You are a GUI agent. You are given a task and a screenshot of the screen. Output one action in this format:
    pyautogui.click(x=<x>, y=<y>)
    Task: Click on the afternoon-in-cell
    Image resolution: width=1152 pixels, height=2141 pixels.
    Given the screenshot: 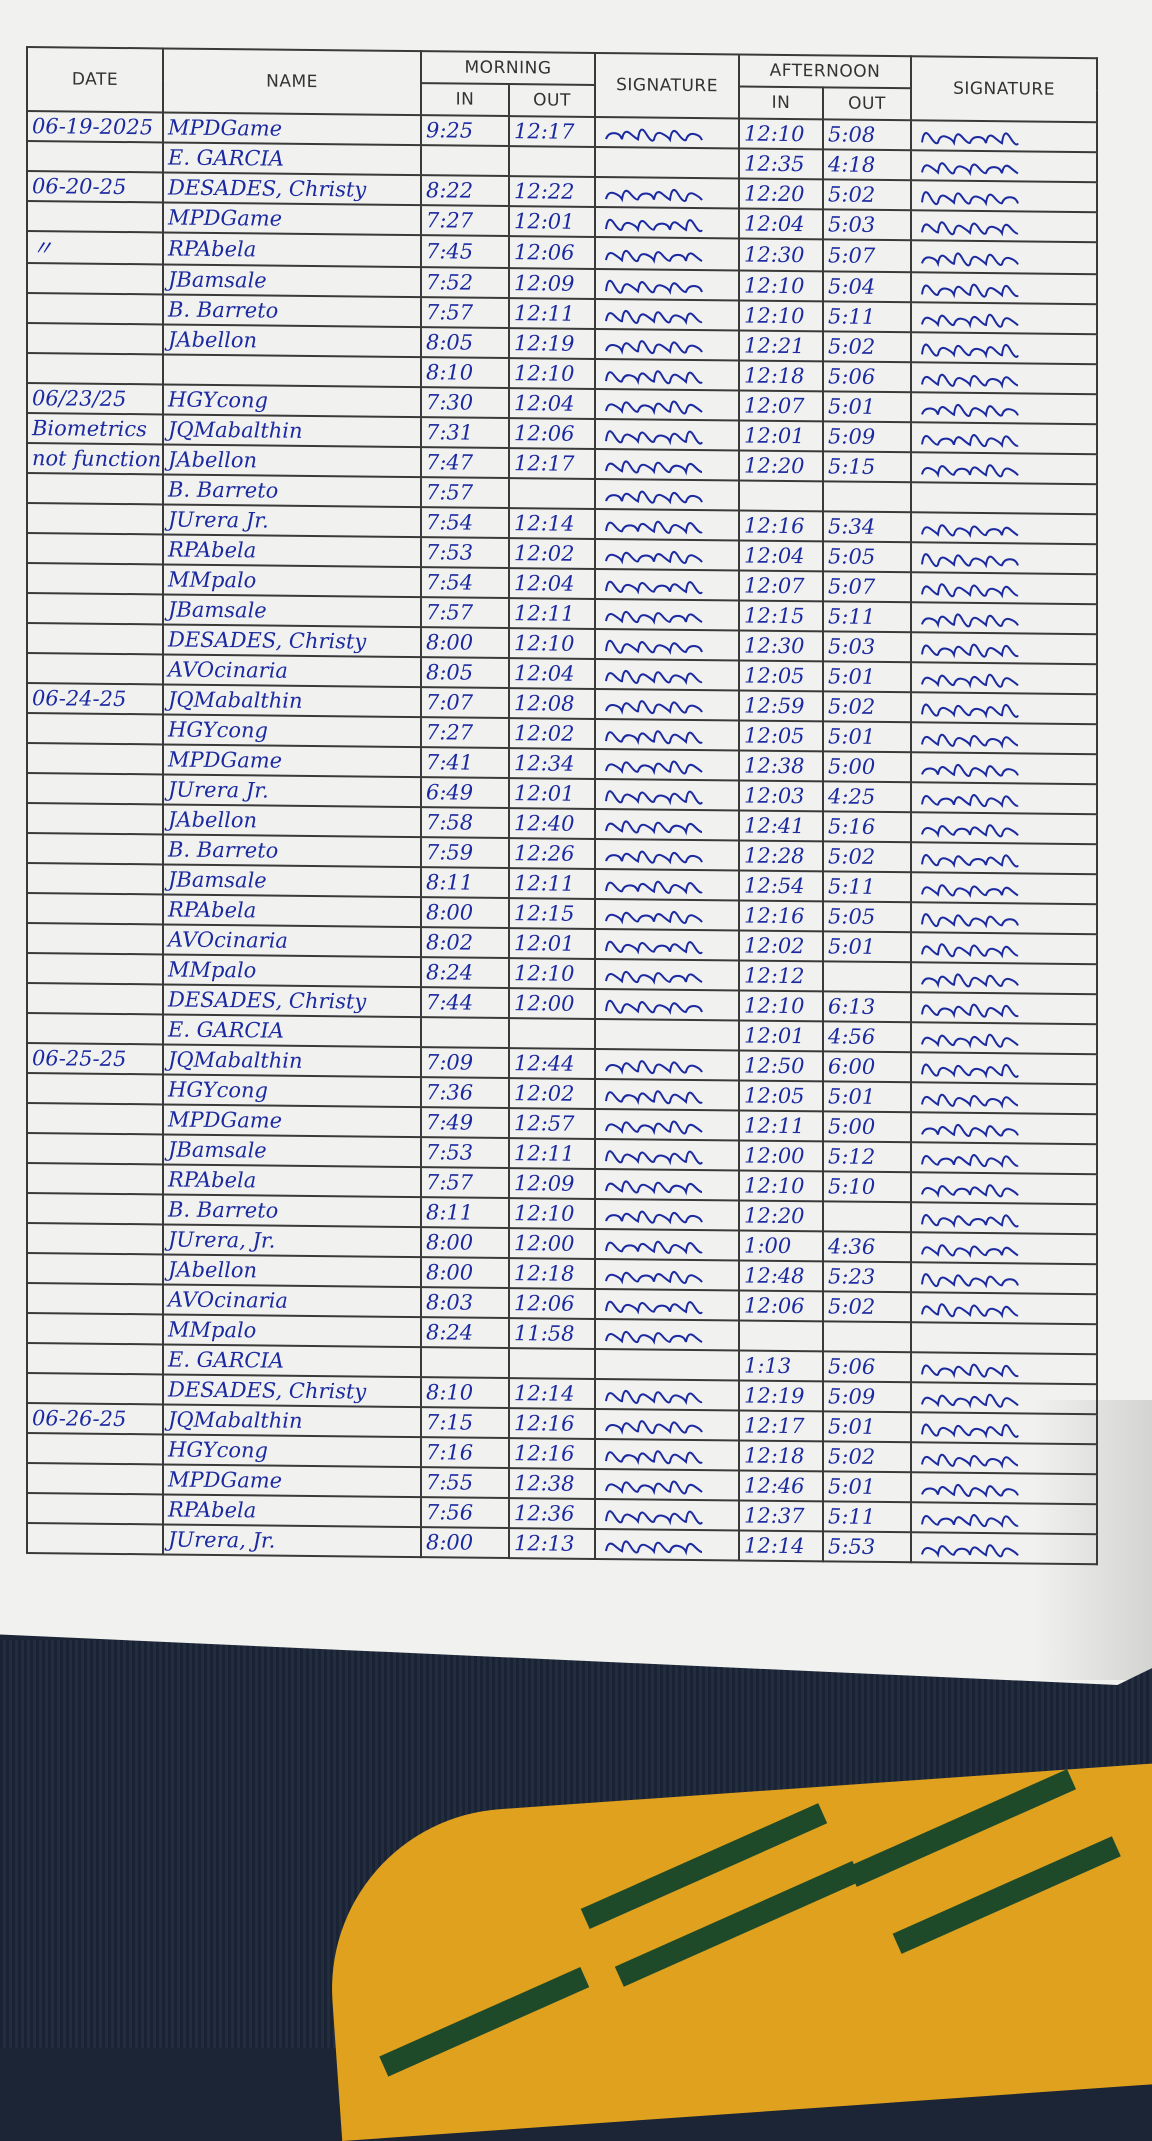 What is the action you would take?
    pyautogui.click(x=781, y=496)
    